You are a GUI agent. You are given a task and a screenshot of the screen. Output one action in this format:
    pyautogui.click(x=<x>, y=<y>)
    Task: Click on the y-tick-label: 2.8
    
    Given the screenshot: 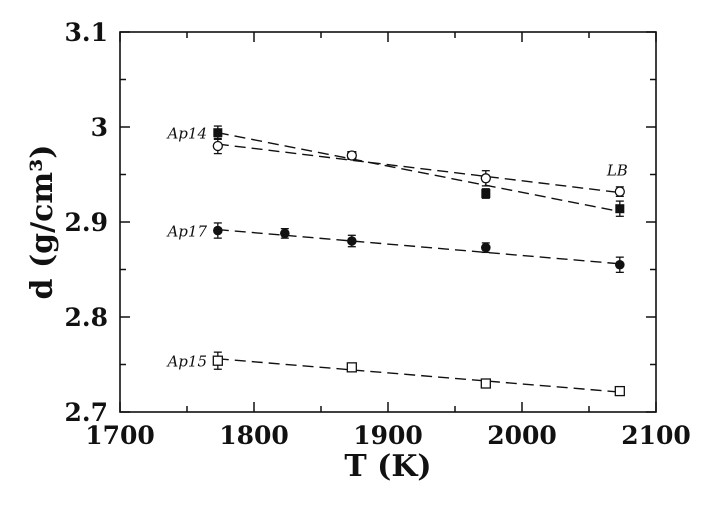 What is the action you would take?
    pyautogui.click(x=87, y=317)
    